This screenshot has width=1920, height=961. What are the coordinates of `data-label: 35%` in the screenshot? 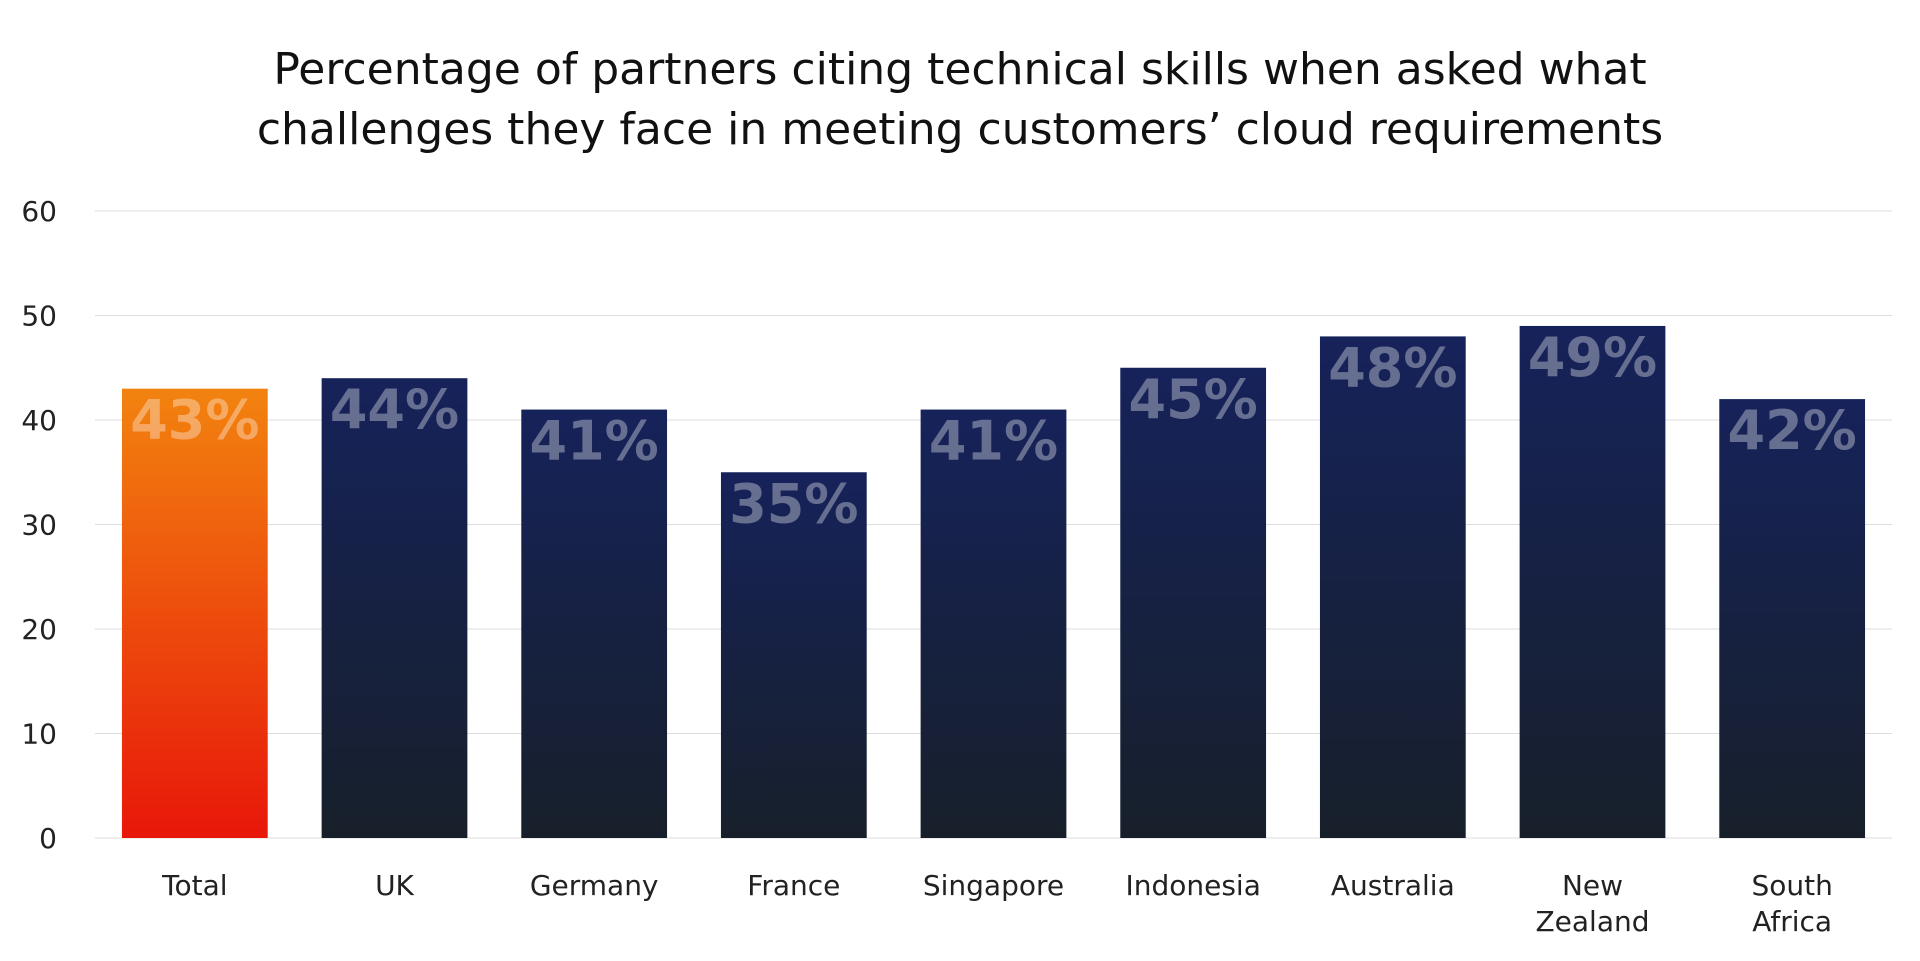 It's located at (793, 503).